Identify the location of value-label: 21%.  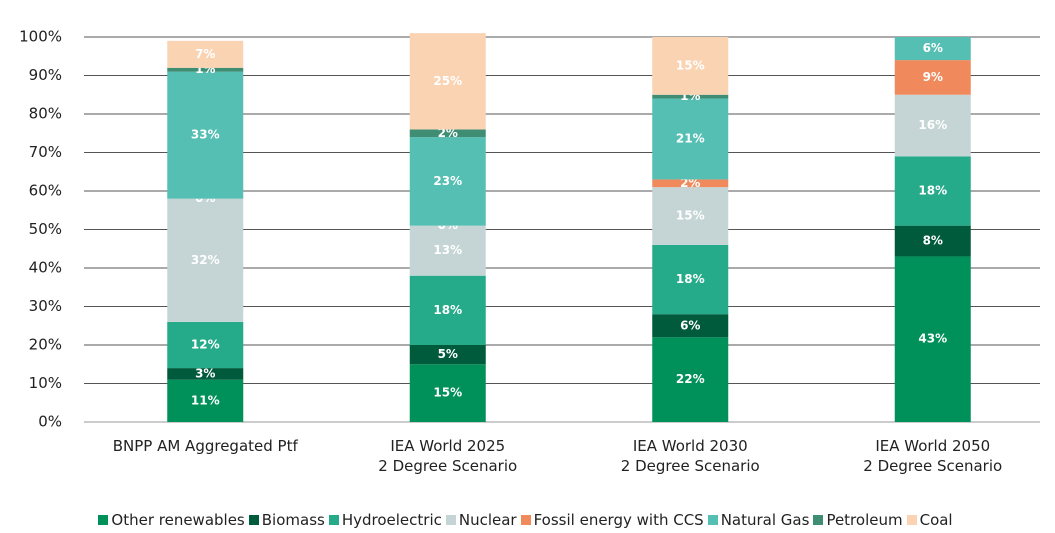
(690, 139).